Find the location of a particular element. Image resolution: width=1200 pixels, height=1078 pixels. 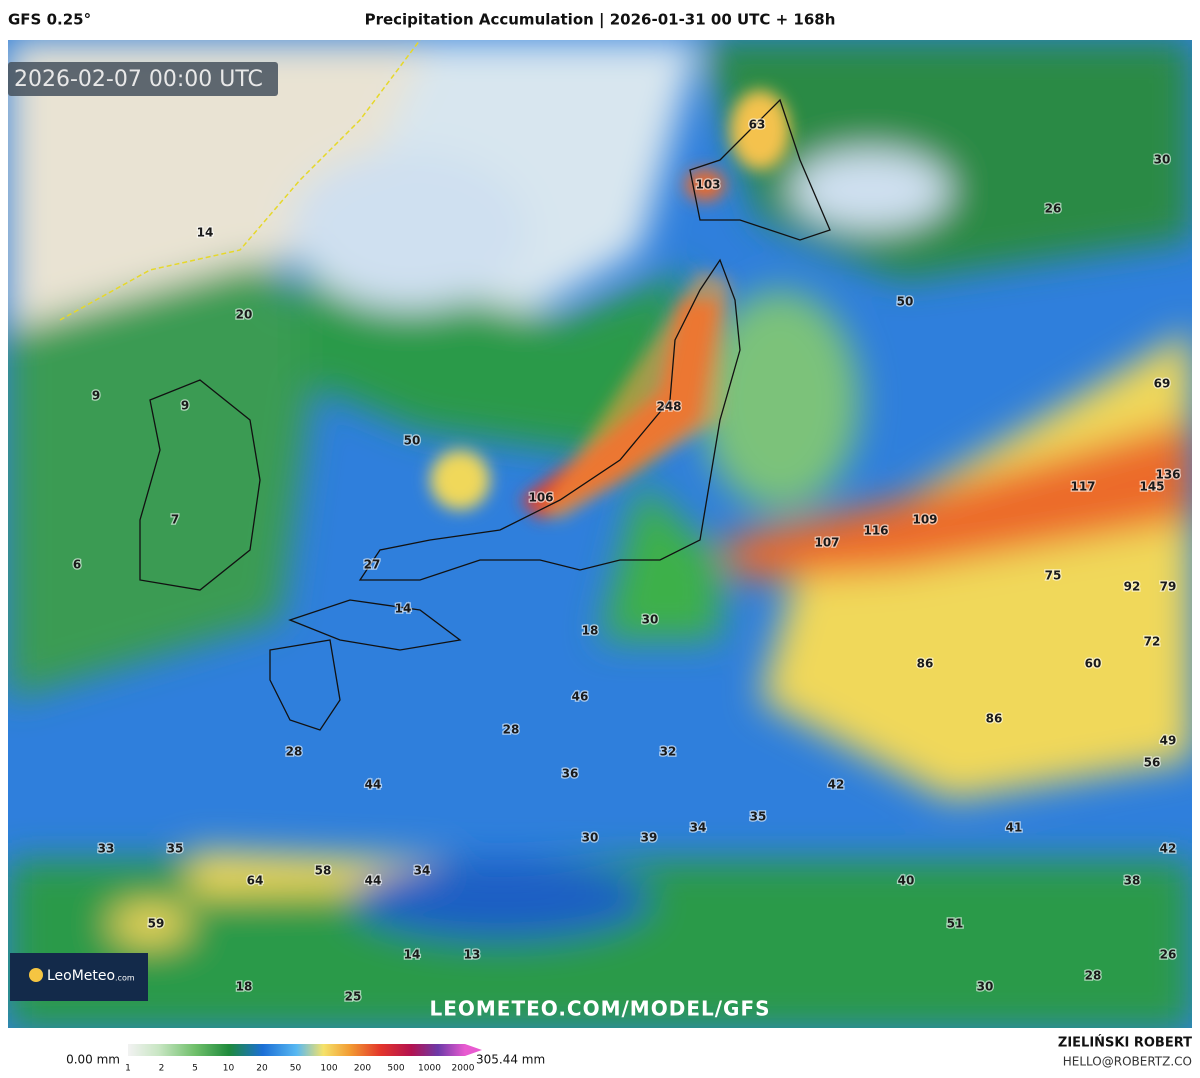

value-label: 13 is located at coordinates (472, 955).